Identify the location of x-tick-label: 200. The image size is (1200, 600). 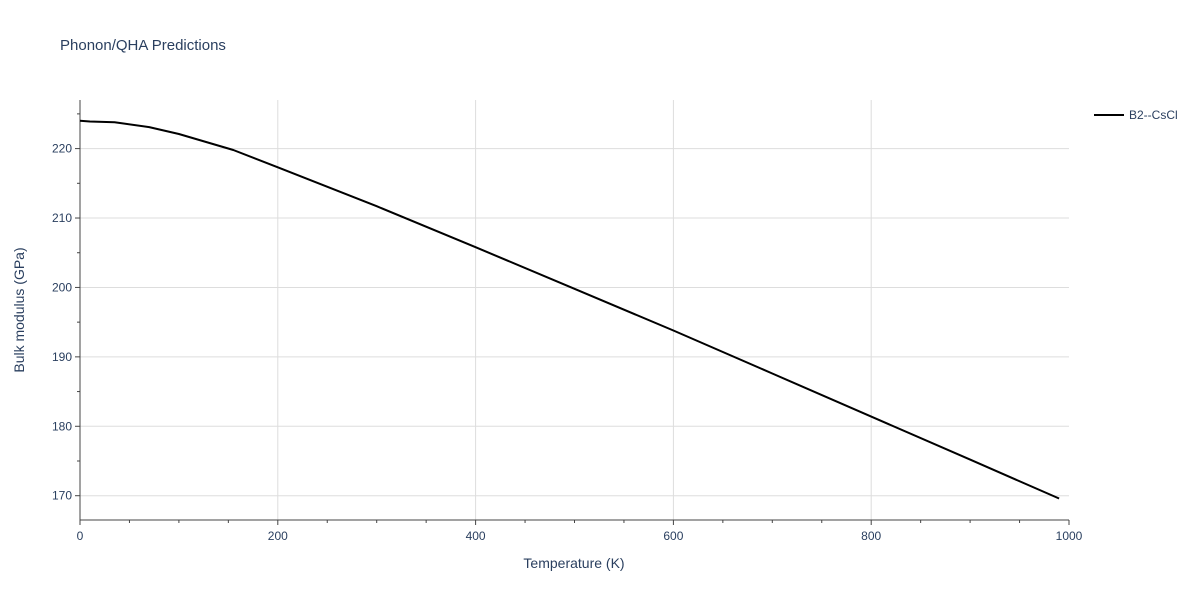
(278, 536).